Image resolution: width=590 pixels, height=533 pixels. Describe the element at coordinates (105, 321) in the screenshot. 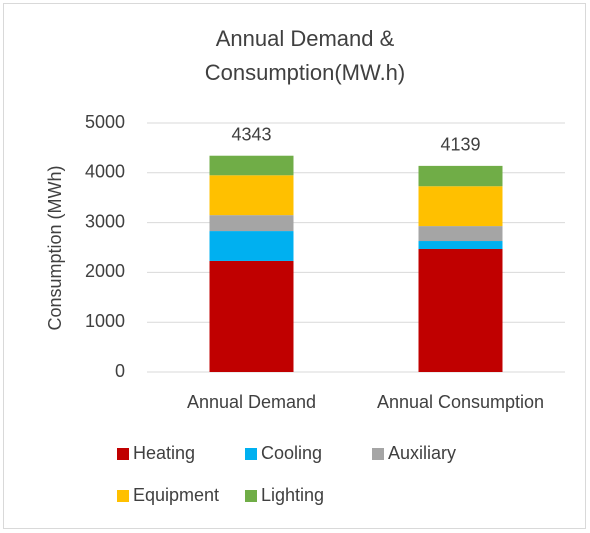

I see `y-tick-label: 1000` at that location.